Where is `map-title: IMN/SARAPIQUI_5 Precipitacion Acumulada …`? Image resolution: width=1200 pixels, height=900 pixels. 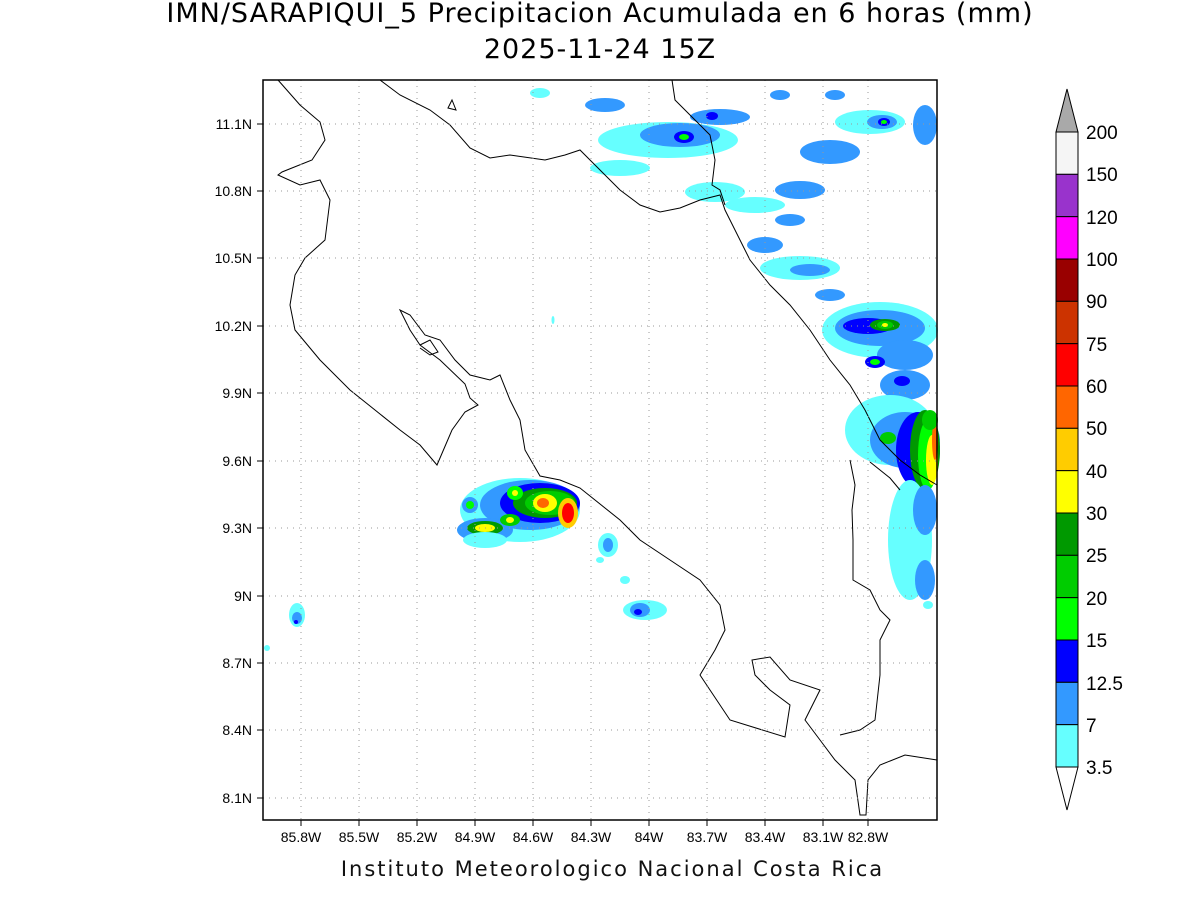
map-title: IMN/SARAPIQUI_5 Precipitacion Acumulada … is located at coordinates (600, 14).